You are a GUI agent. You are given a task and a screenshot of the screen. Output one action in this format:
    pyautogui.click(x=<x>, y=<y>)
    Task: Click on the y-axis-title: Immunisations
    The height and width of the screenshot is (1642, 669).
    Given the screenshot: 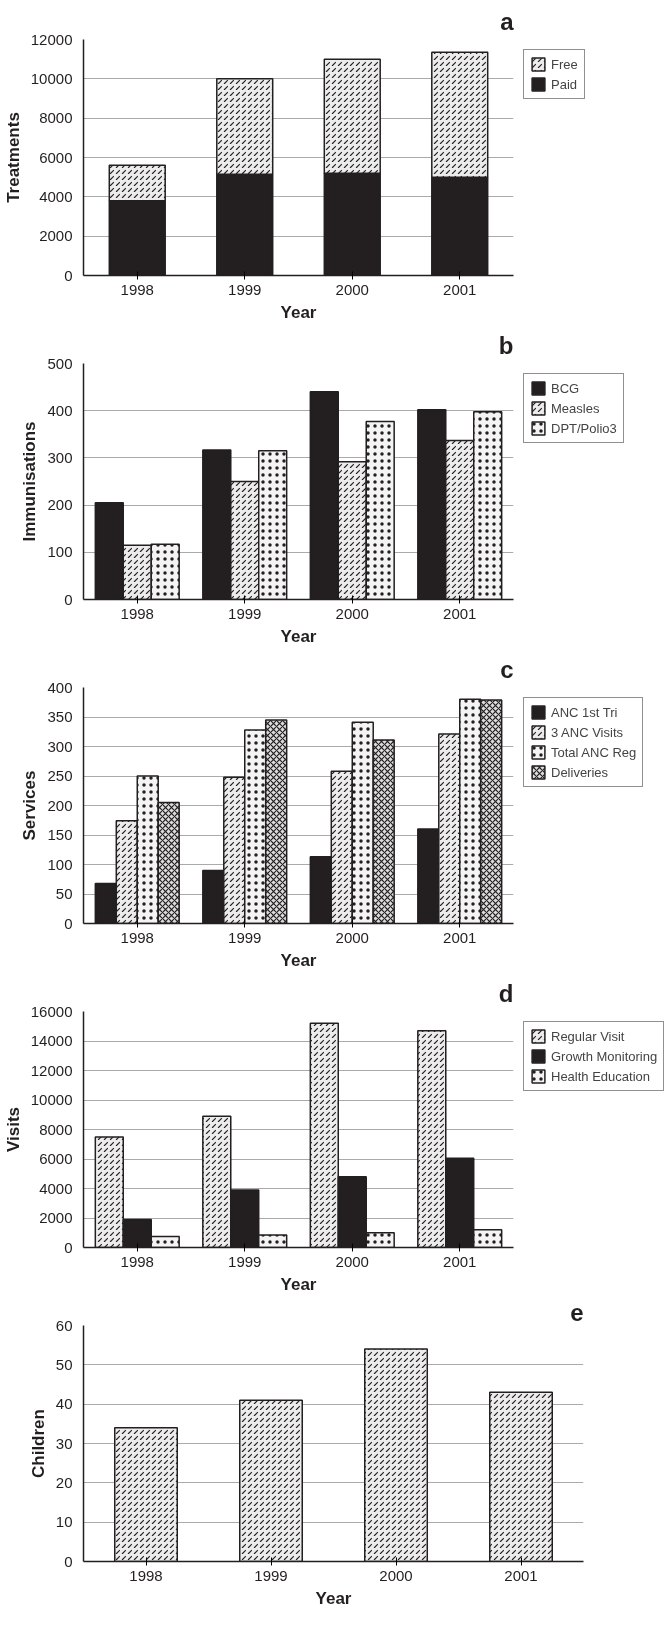 What is the action you would take?
    pyautogui.click(x=30, y=481)
    